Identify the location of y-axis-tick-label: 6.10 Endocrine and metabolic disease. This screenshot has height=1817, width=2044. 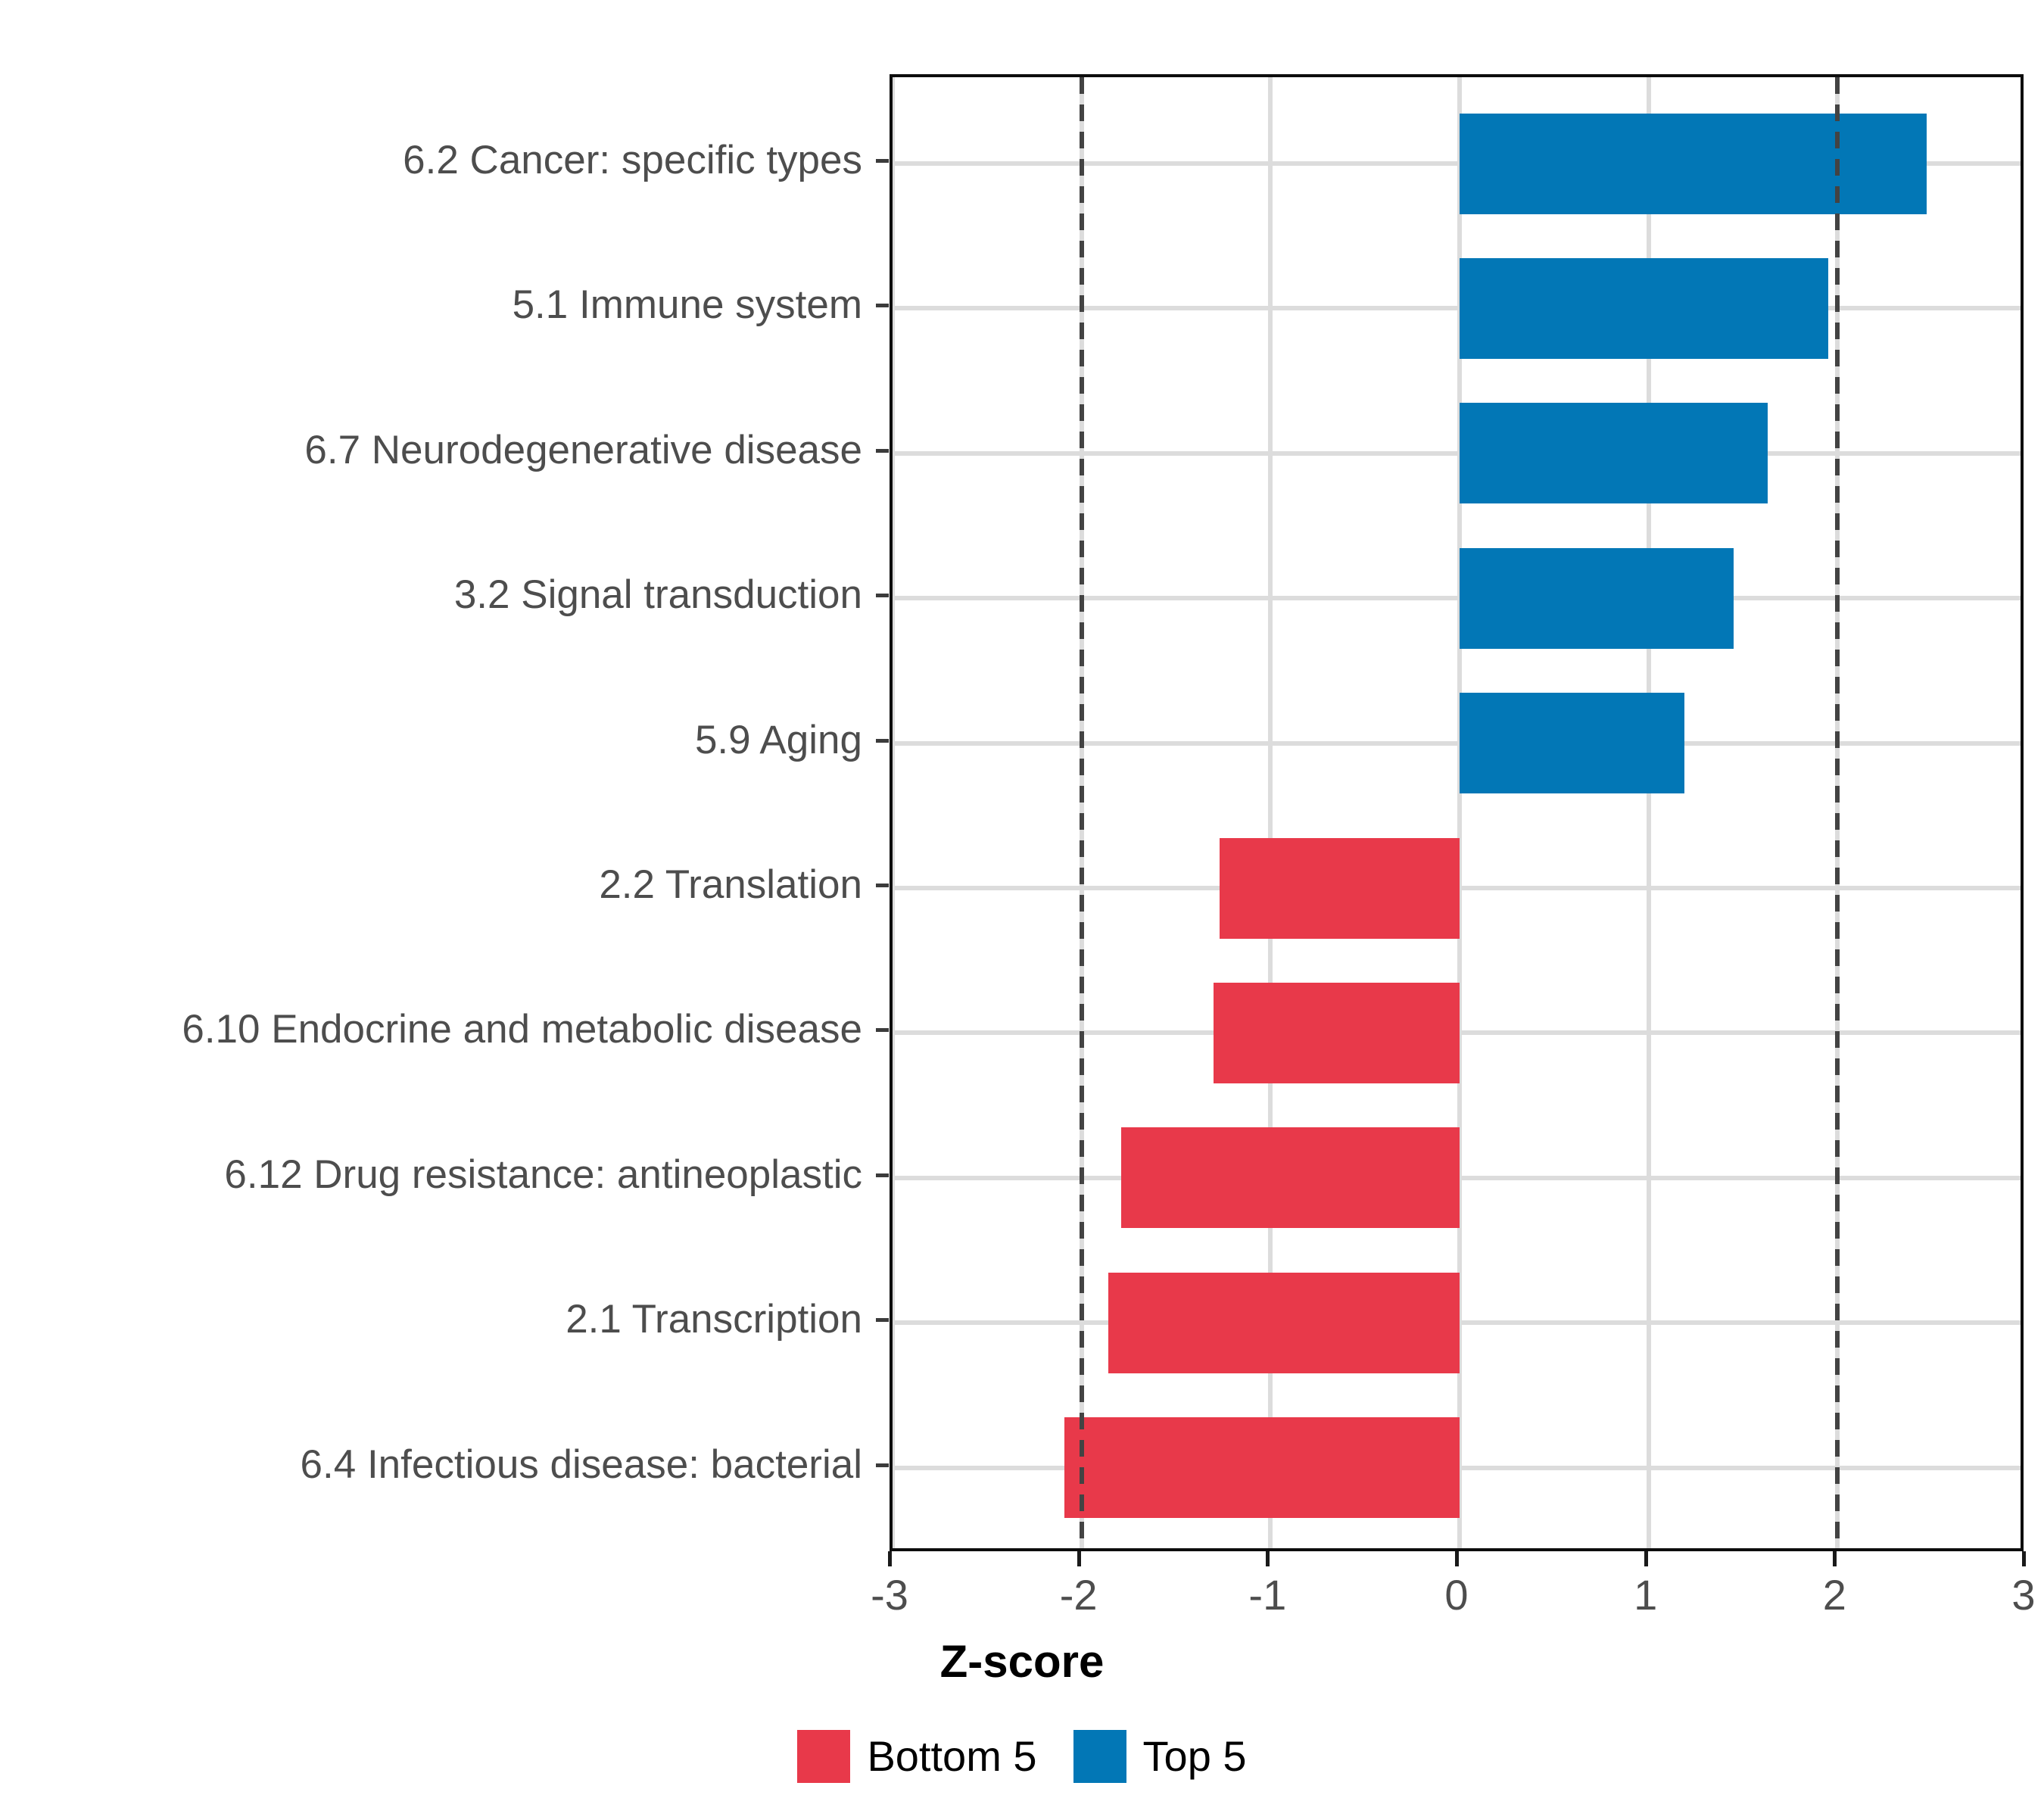
(522, 1029).